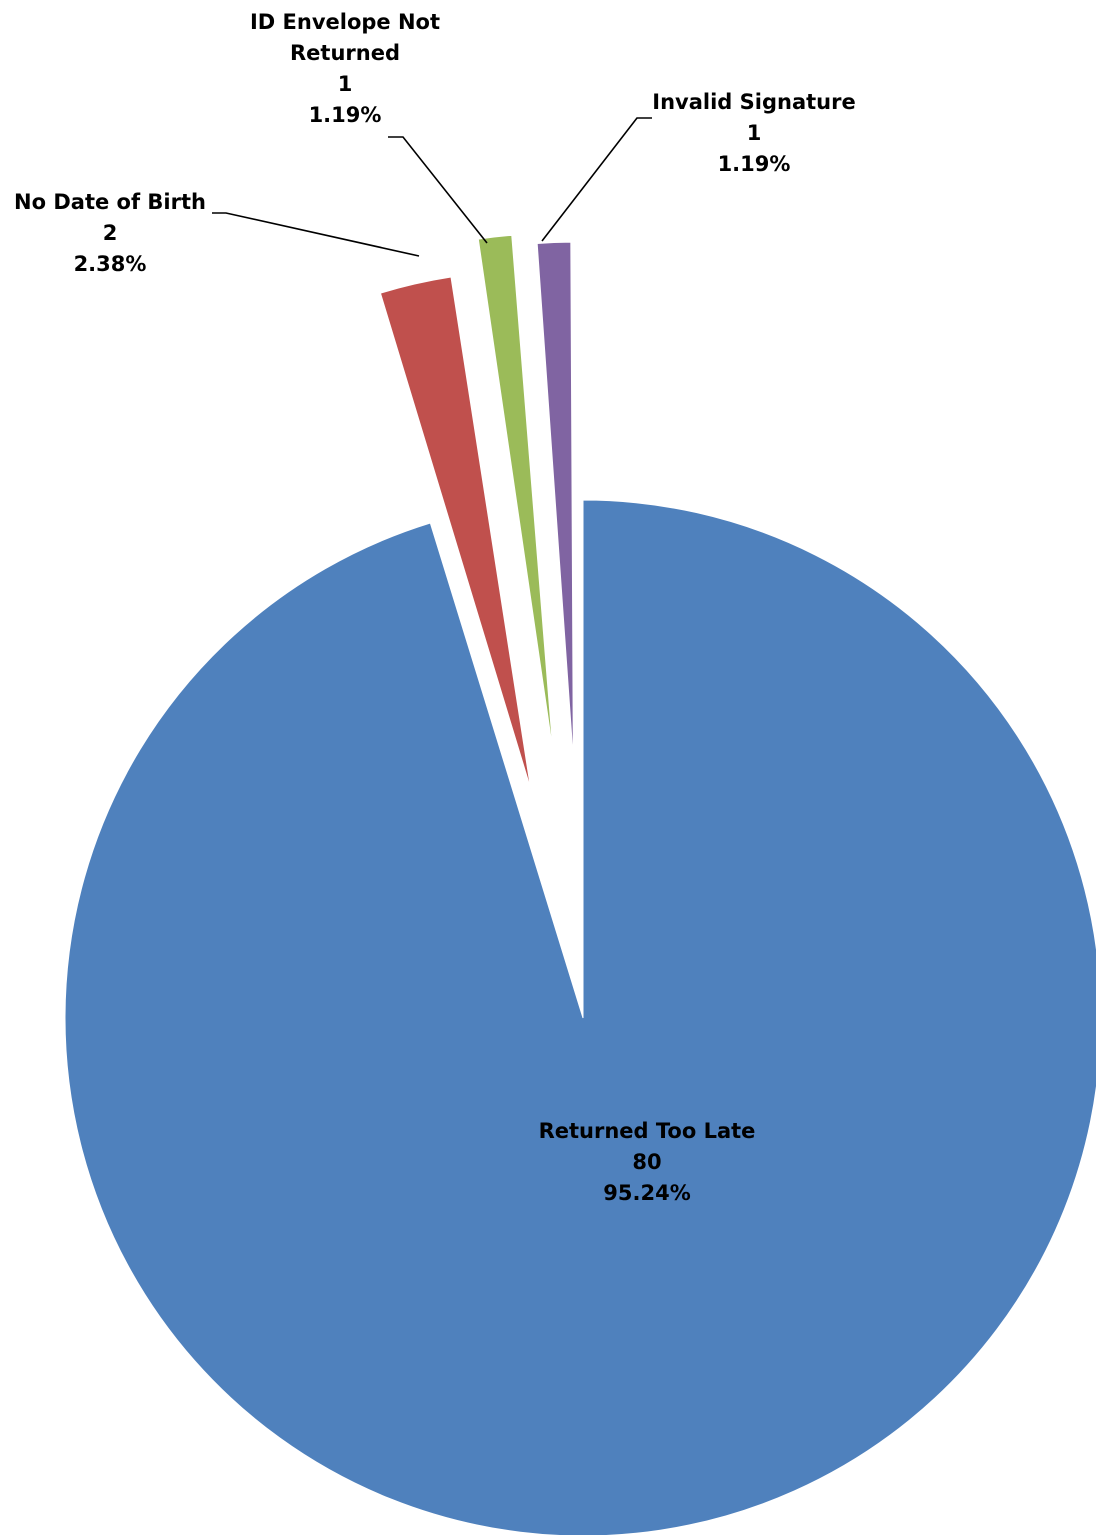  I want to click on data-label-value-returned-too-late: 80, so click(646, 1162).